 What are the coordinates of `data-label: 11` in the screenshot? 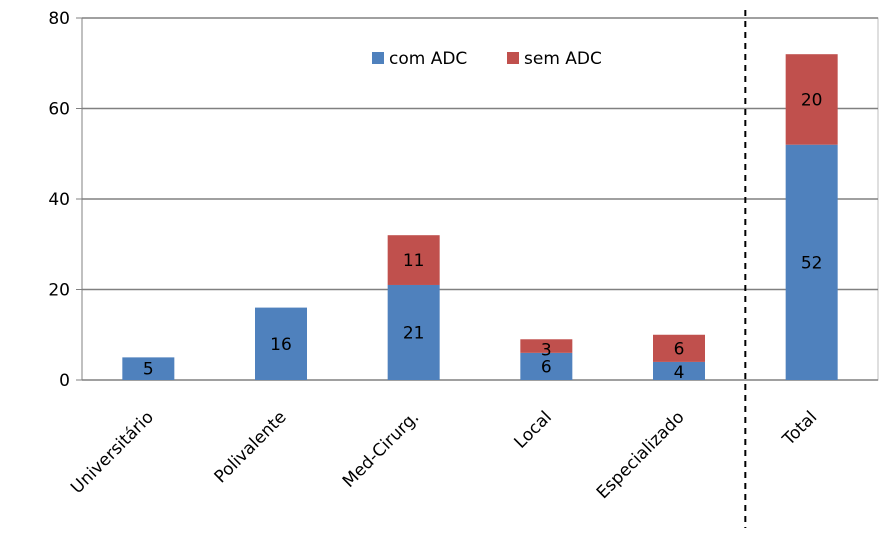 It's located at (414, 261).